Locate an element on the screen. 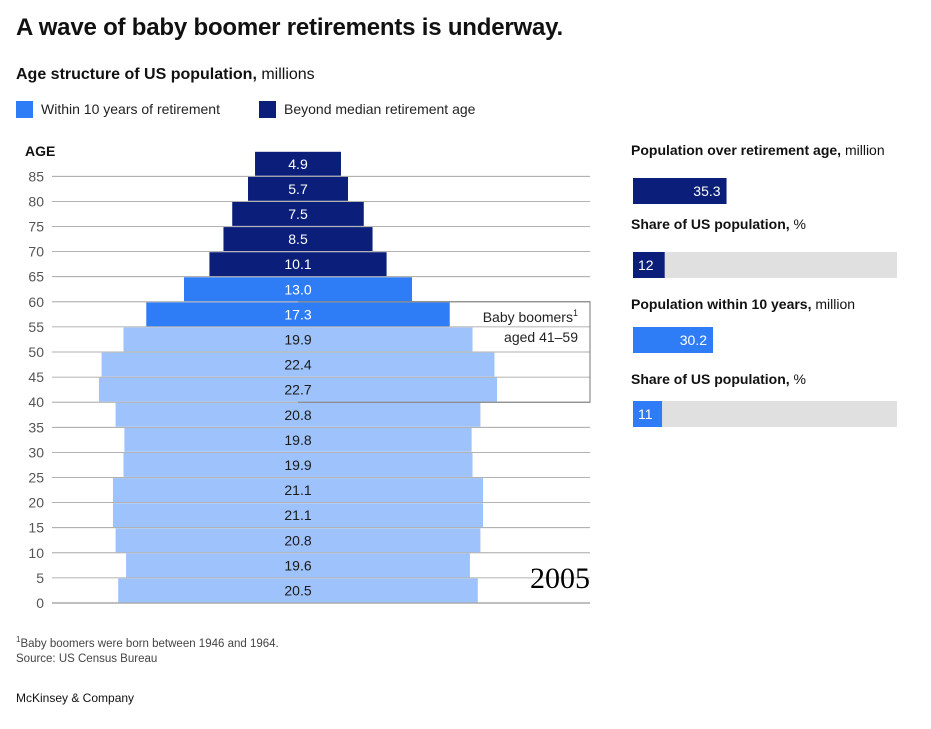 The height and width of the screenshot is (729, 931). annotation-line-2: aged 41–59 is located at coordinates (541, 337).